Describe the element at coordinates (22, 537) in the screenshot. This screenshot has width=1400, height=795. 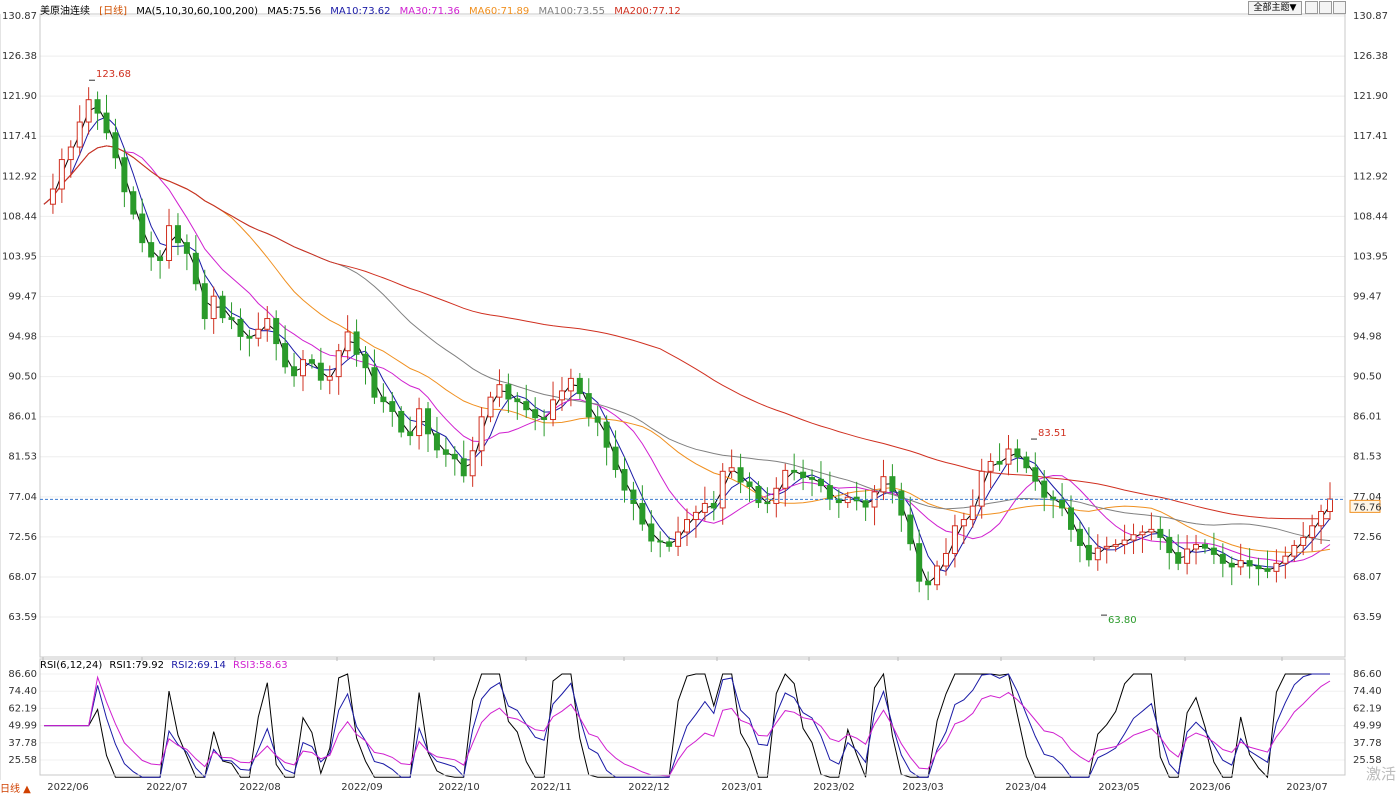
I see `price-tick-label-left: 72.56` at that location.